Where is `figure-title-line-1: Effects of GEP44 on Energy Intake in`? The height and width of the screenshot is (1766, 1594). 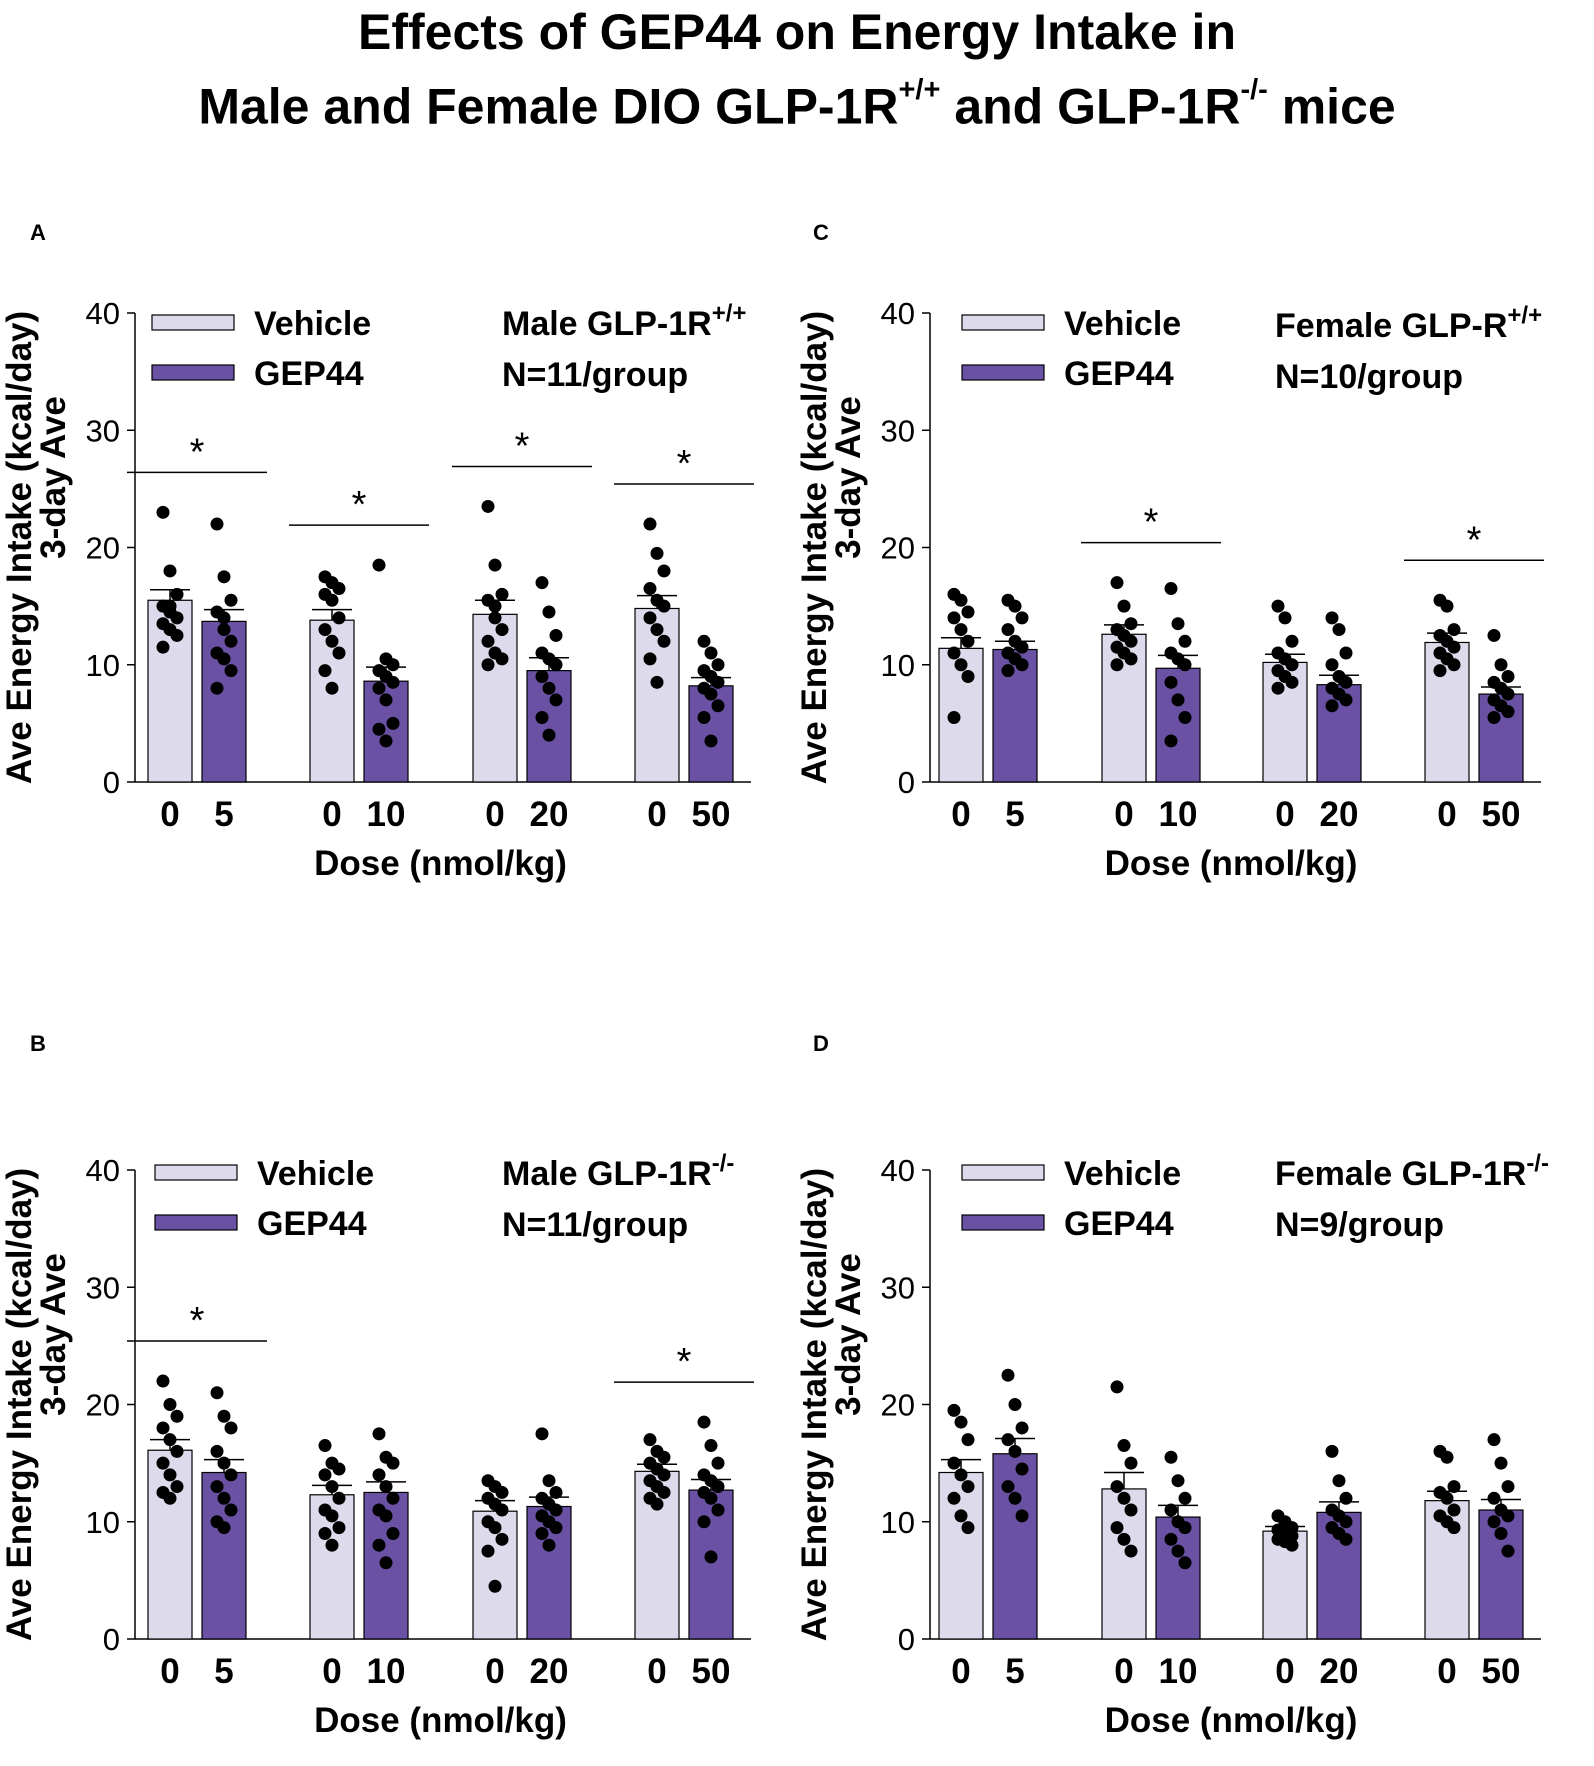 figure-title-line-1: Effects of GEP44 on Energy Intake in is located at coordinates (796, 32).